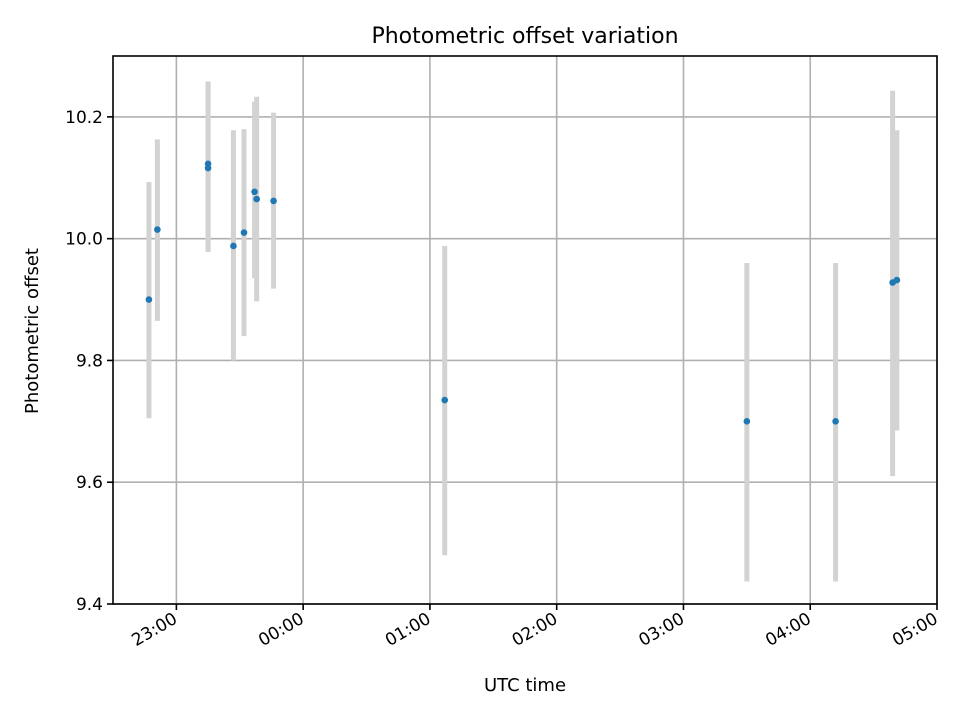  Describe the element at coordinates (89, 605) in the screenshot. I see `y-tick-label: 9.4` at that location.